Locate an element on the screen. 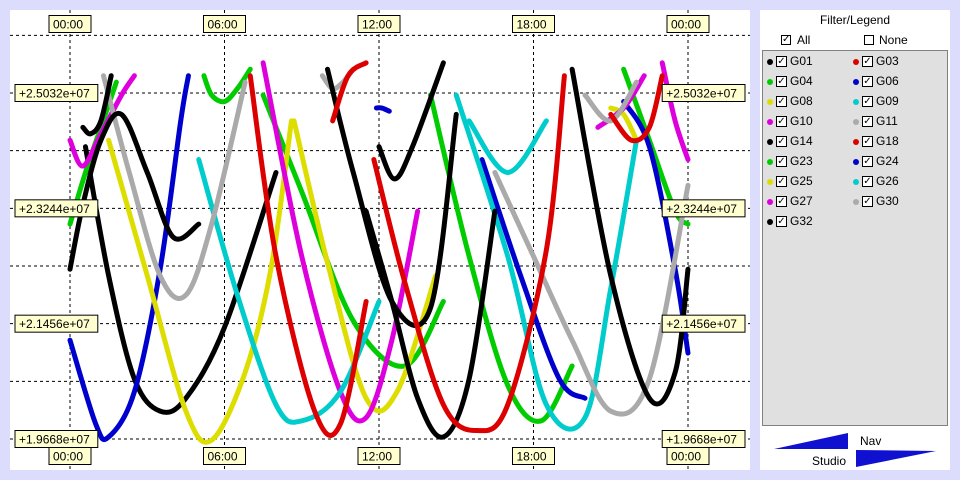 Image resolution: width=960 pixels, height=480 pixels. legend-item-label: G30 is located at coordinates (887, 201).